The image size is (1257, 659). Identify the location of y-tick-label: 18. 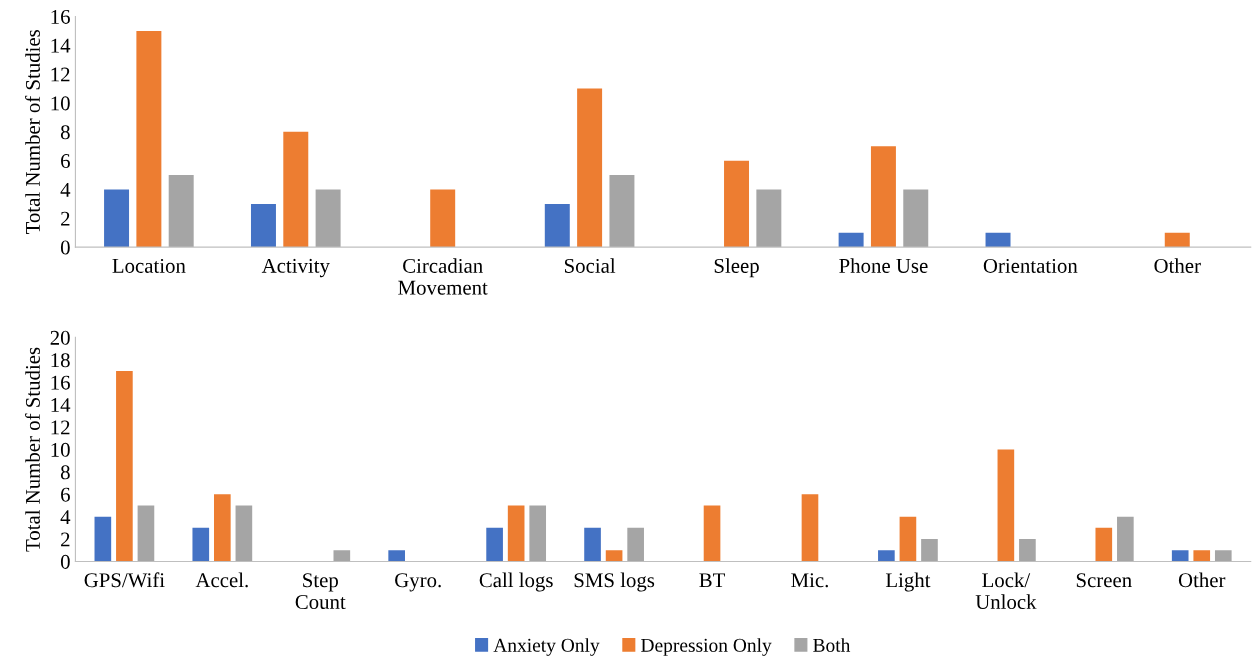
(60, 360).